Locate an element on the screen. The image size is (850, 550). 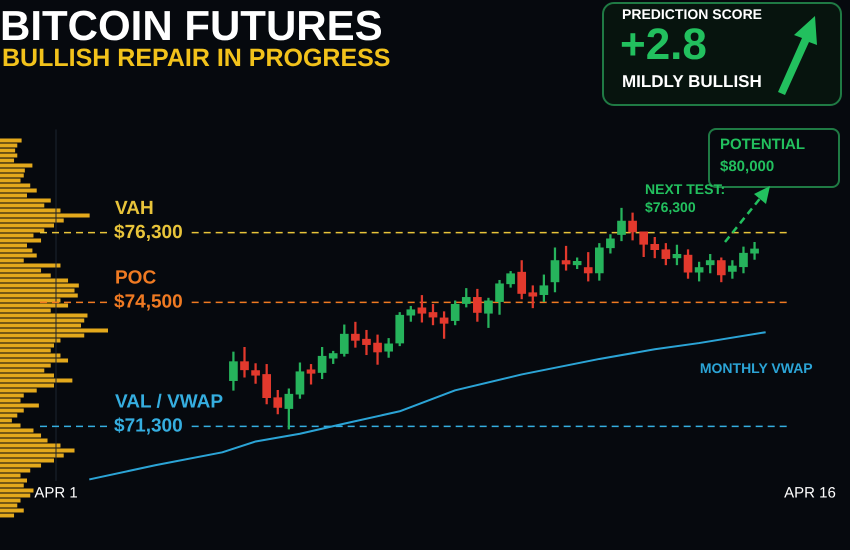
series-label: MONTHLY VWAP is located at coordinates (756, 368).